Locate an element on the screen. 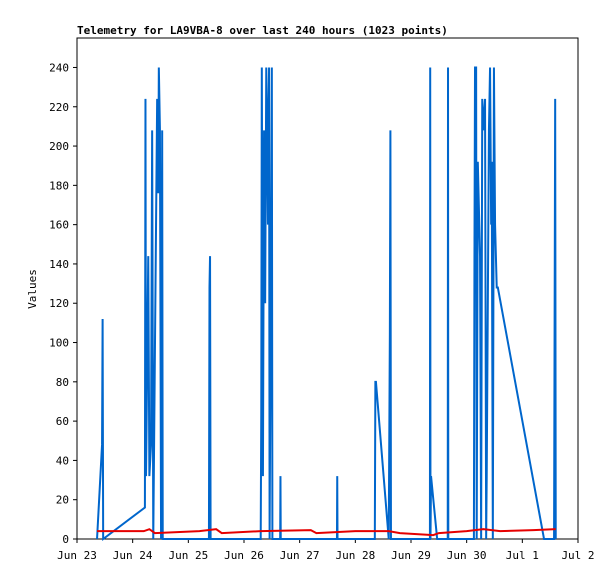 Image resolution: width=615 pixels, height=579 pixels. x-tick-label: Jun 23 is located at coordinates (77, 555).